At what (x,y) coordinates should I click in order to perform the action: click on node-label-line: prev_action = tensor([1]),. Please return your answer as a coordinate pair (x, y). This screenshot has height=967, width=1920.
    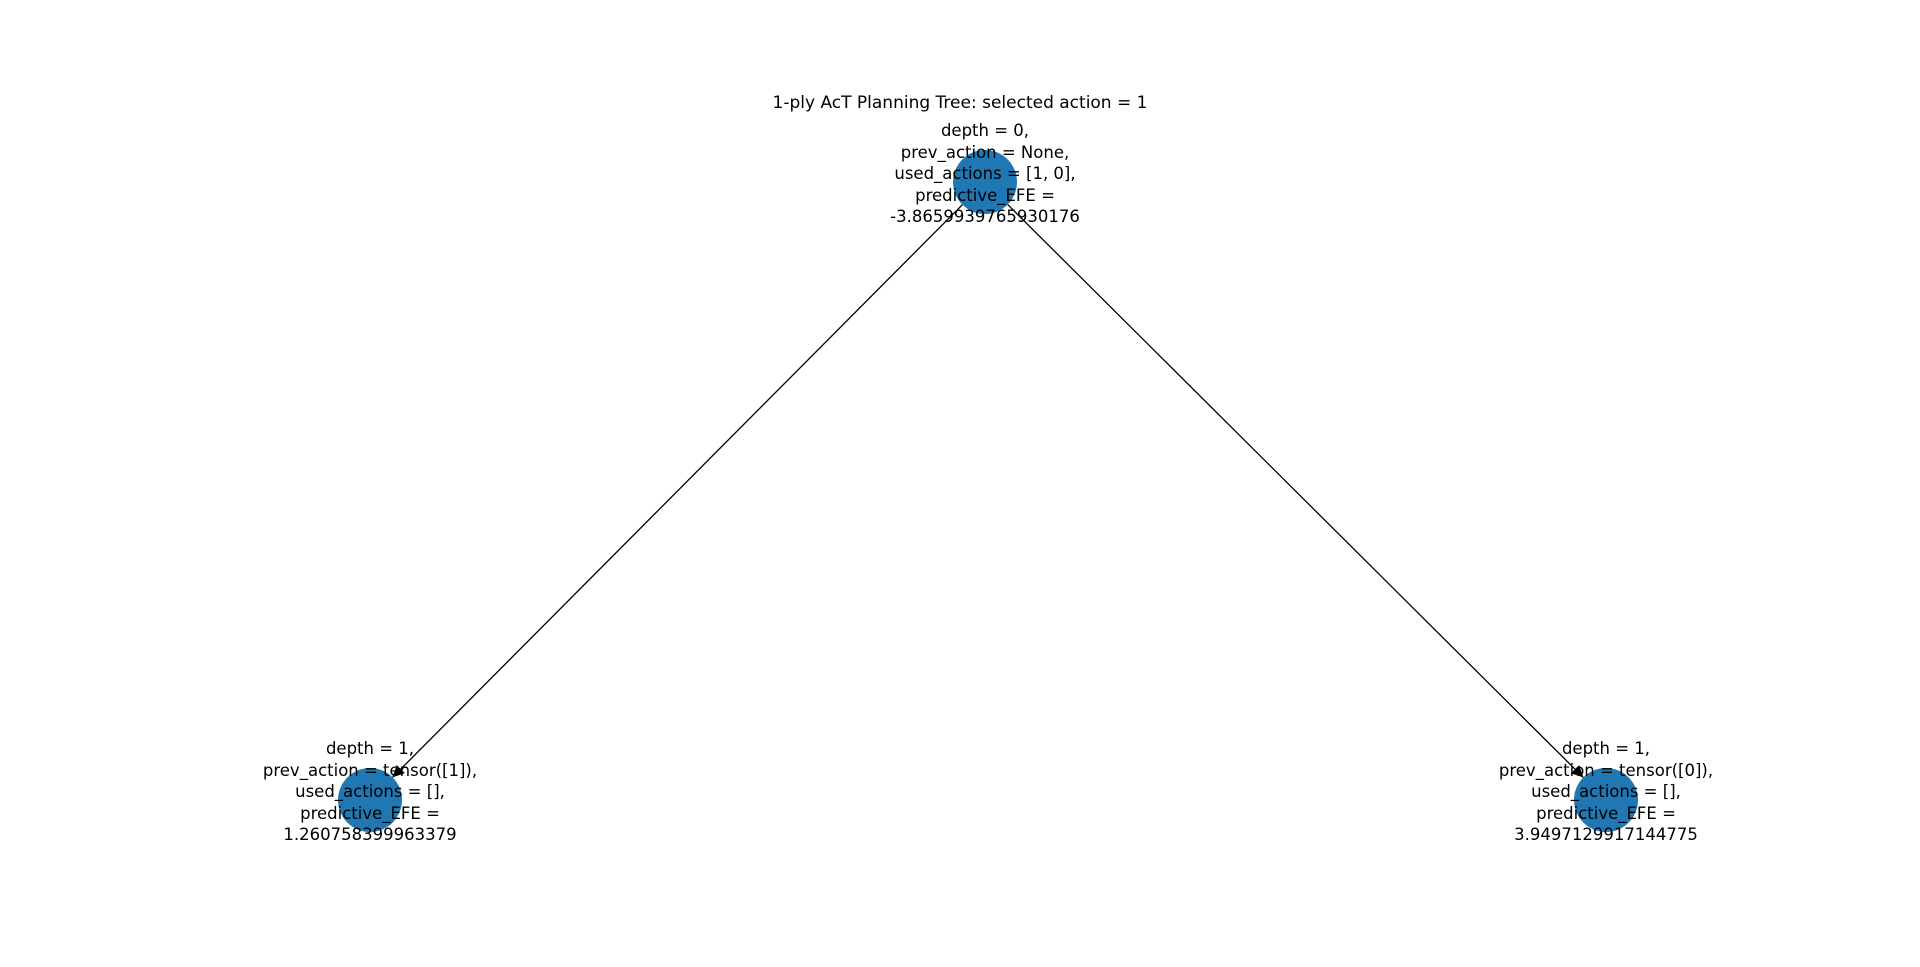
    Looking at the image, I should click on (370, 770).